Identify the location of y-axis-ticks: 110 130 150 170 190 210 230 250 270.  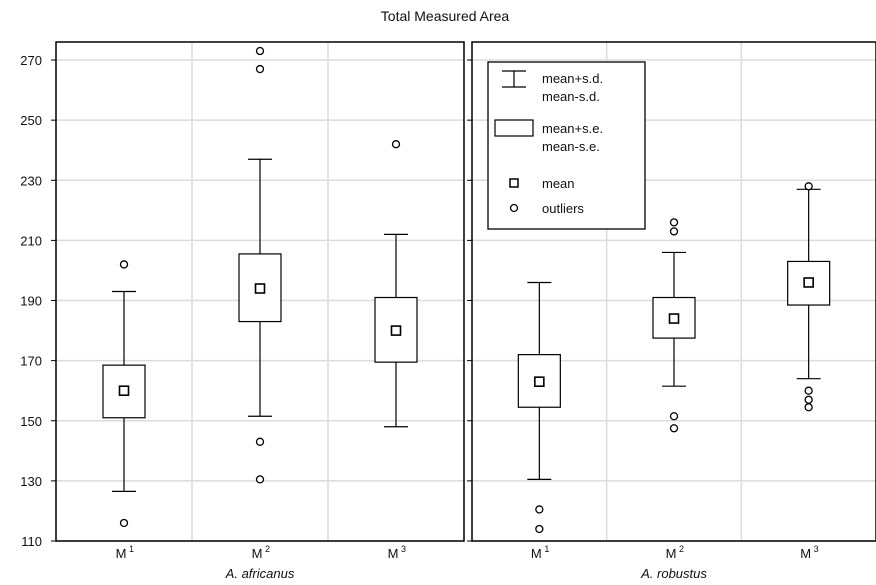
(31, 301).